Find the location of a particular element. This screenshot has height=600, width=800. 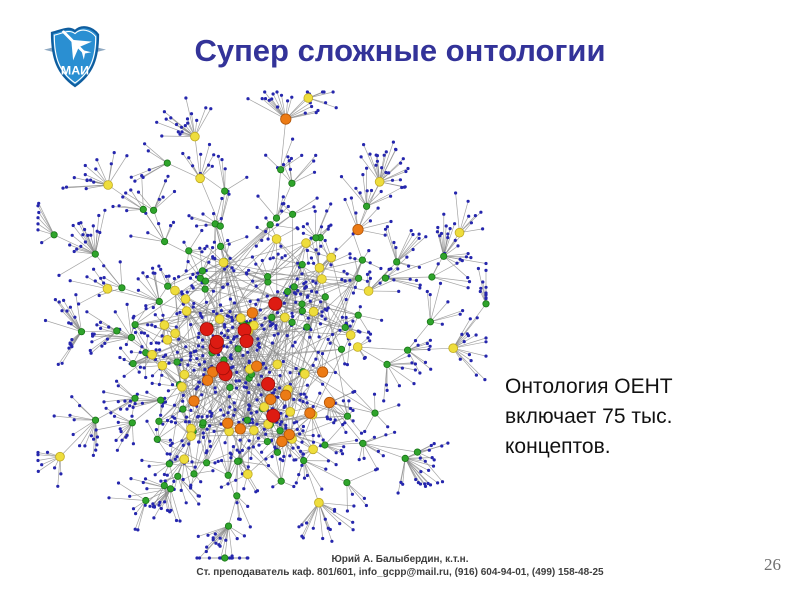

body-text-line: включает 75 тыс. is located at coordinates (589, 416).